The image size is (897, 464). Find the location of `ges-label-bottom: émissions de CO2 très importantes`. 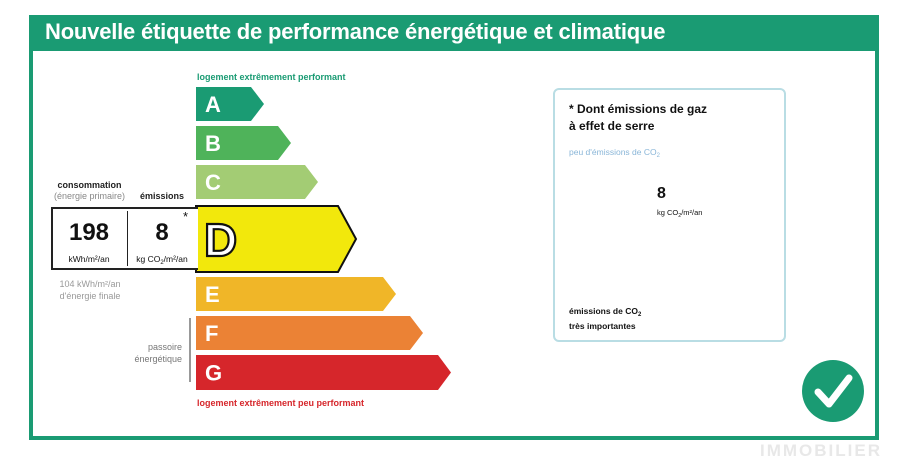

ges-label-bottom: émissions de CO2 très importantes is located at coordinates (605, 318).